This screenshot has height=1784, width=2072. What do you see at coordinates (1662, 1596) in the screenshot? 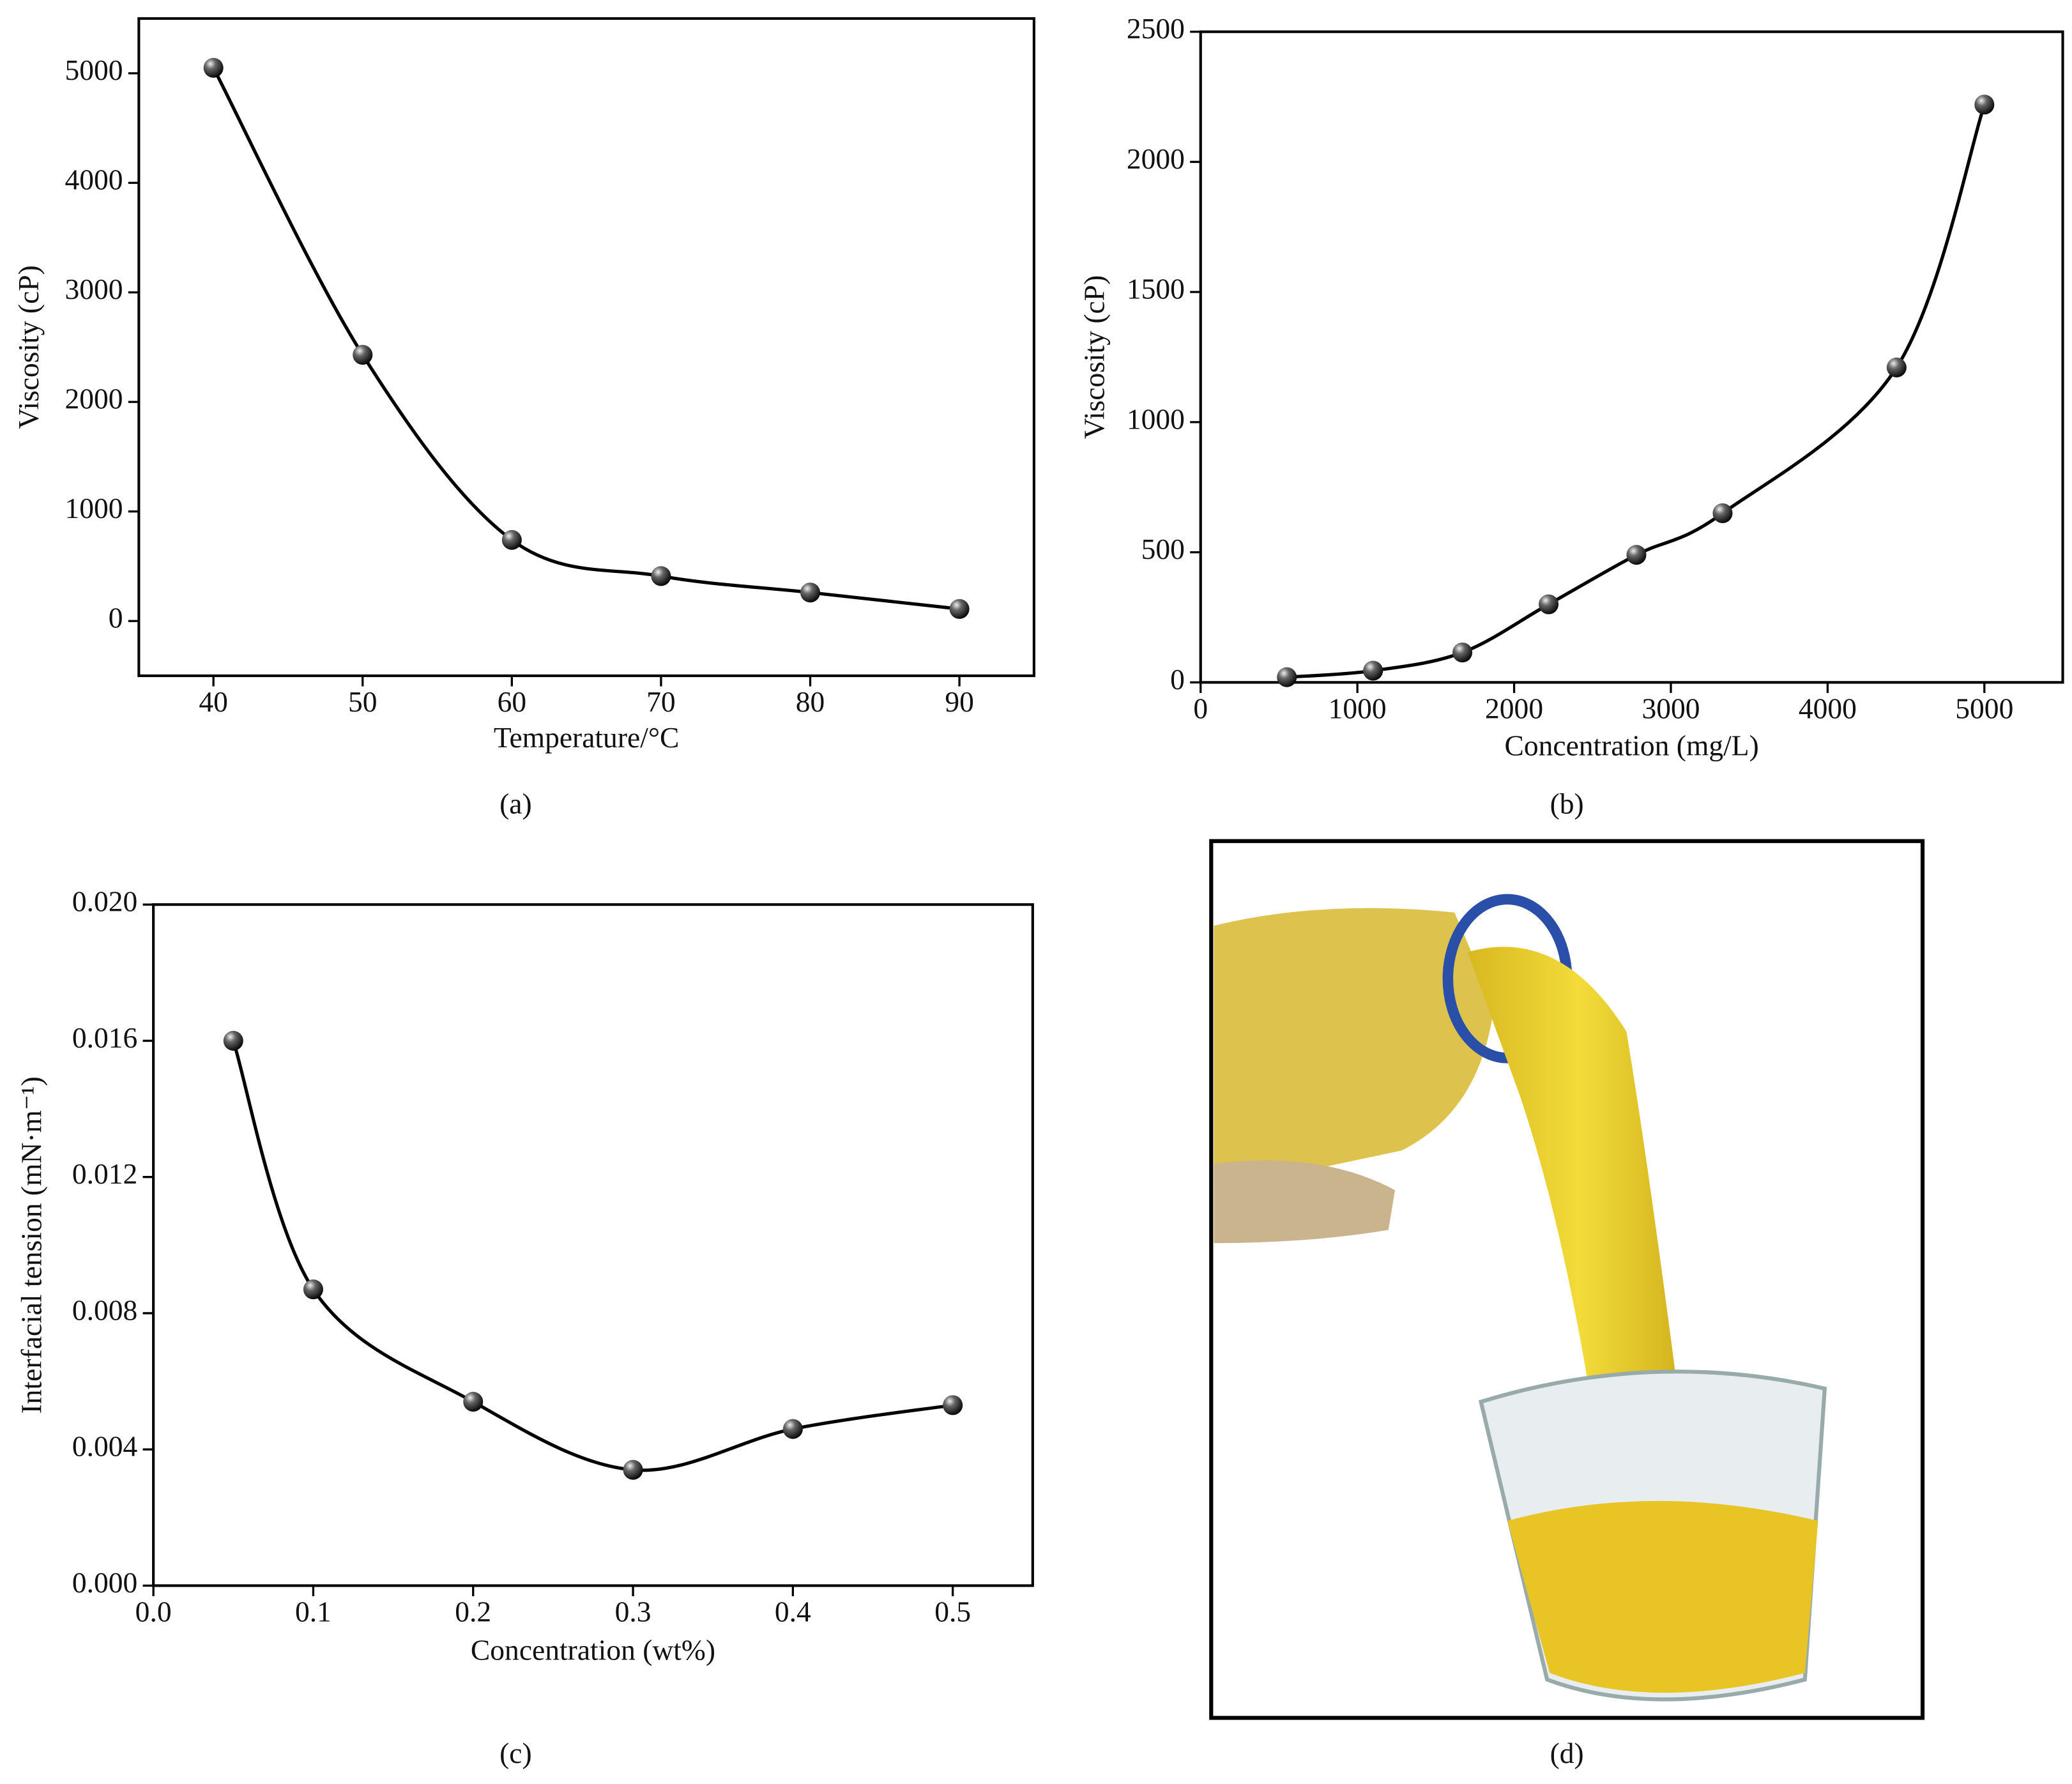
I see `beaker-liquid` at bounding box center [1662, 1596].